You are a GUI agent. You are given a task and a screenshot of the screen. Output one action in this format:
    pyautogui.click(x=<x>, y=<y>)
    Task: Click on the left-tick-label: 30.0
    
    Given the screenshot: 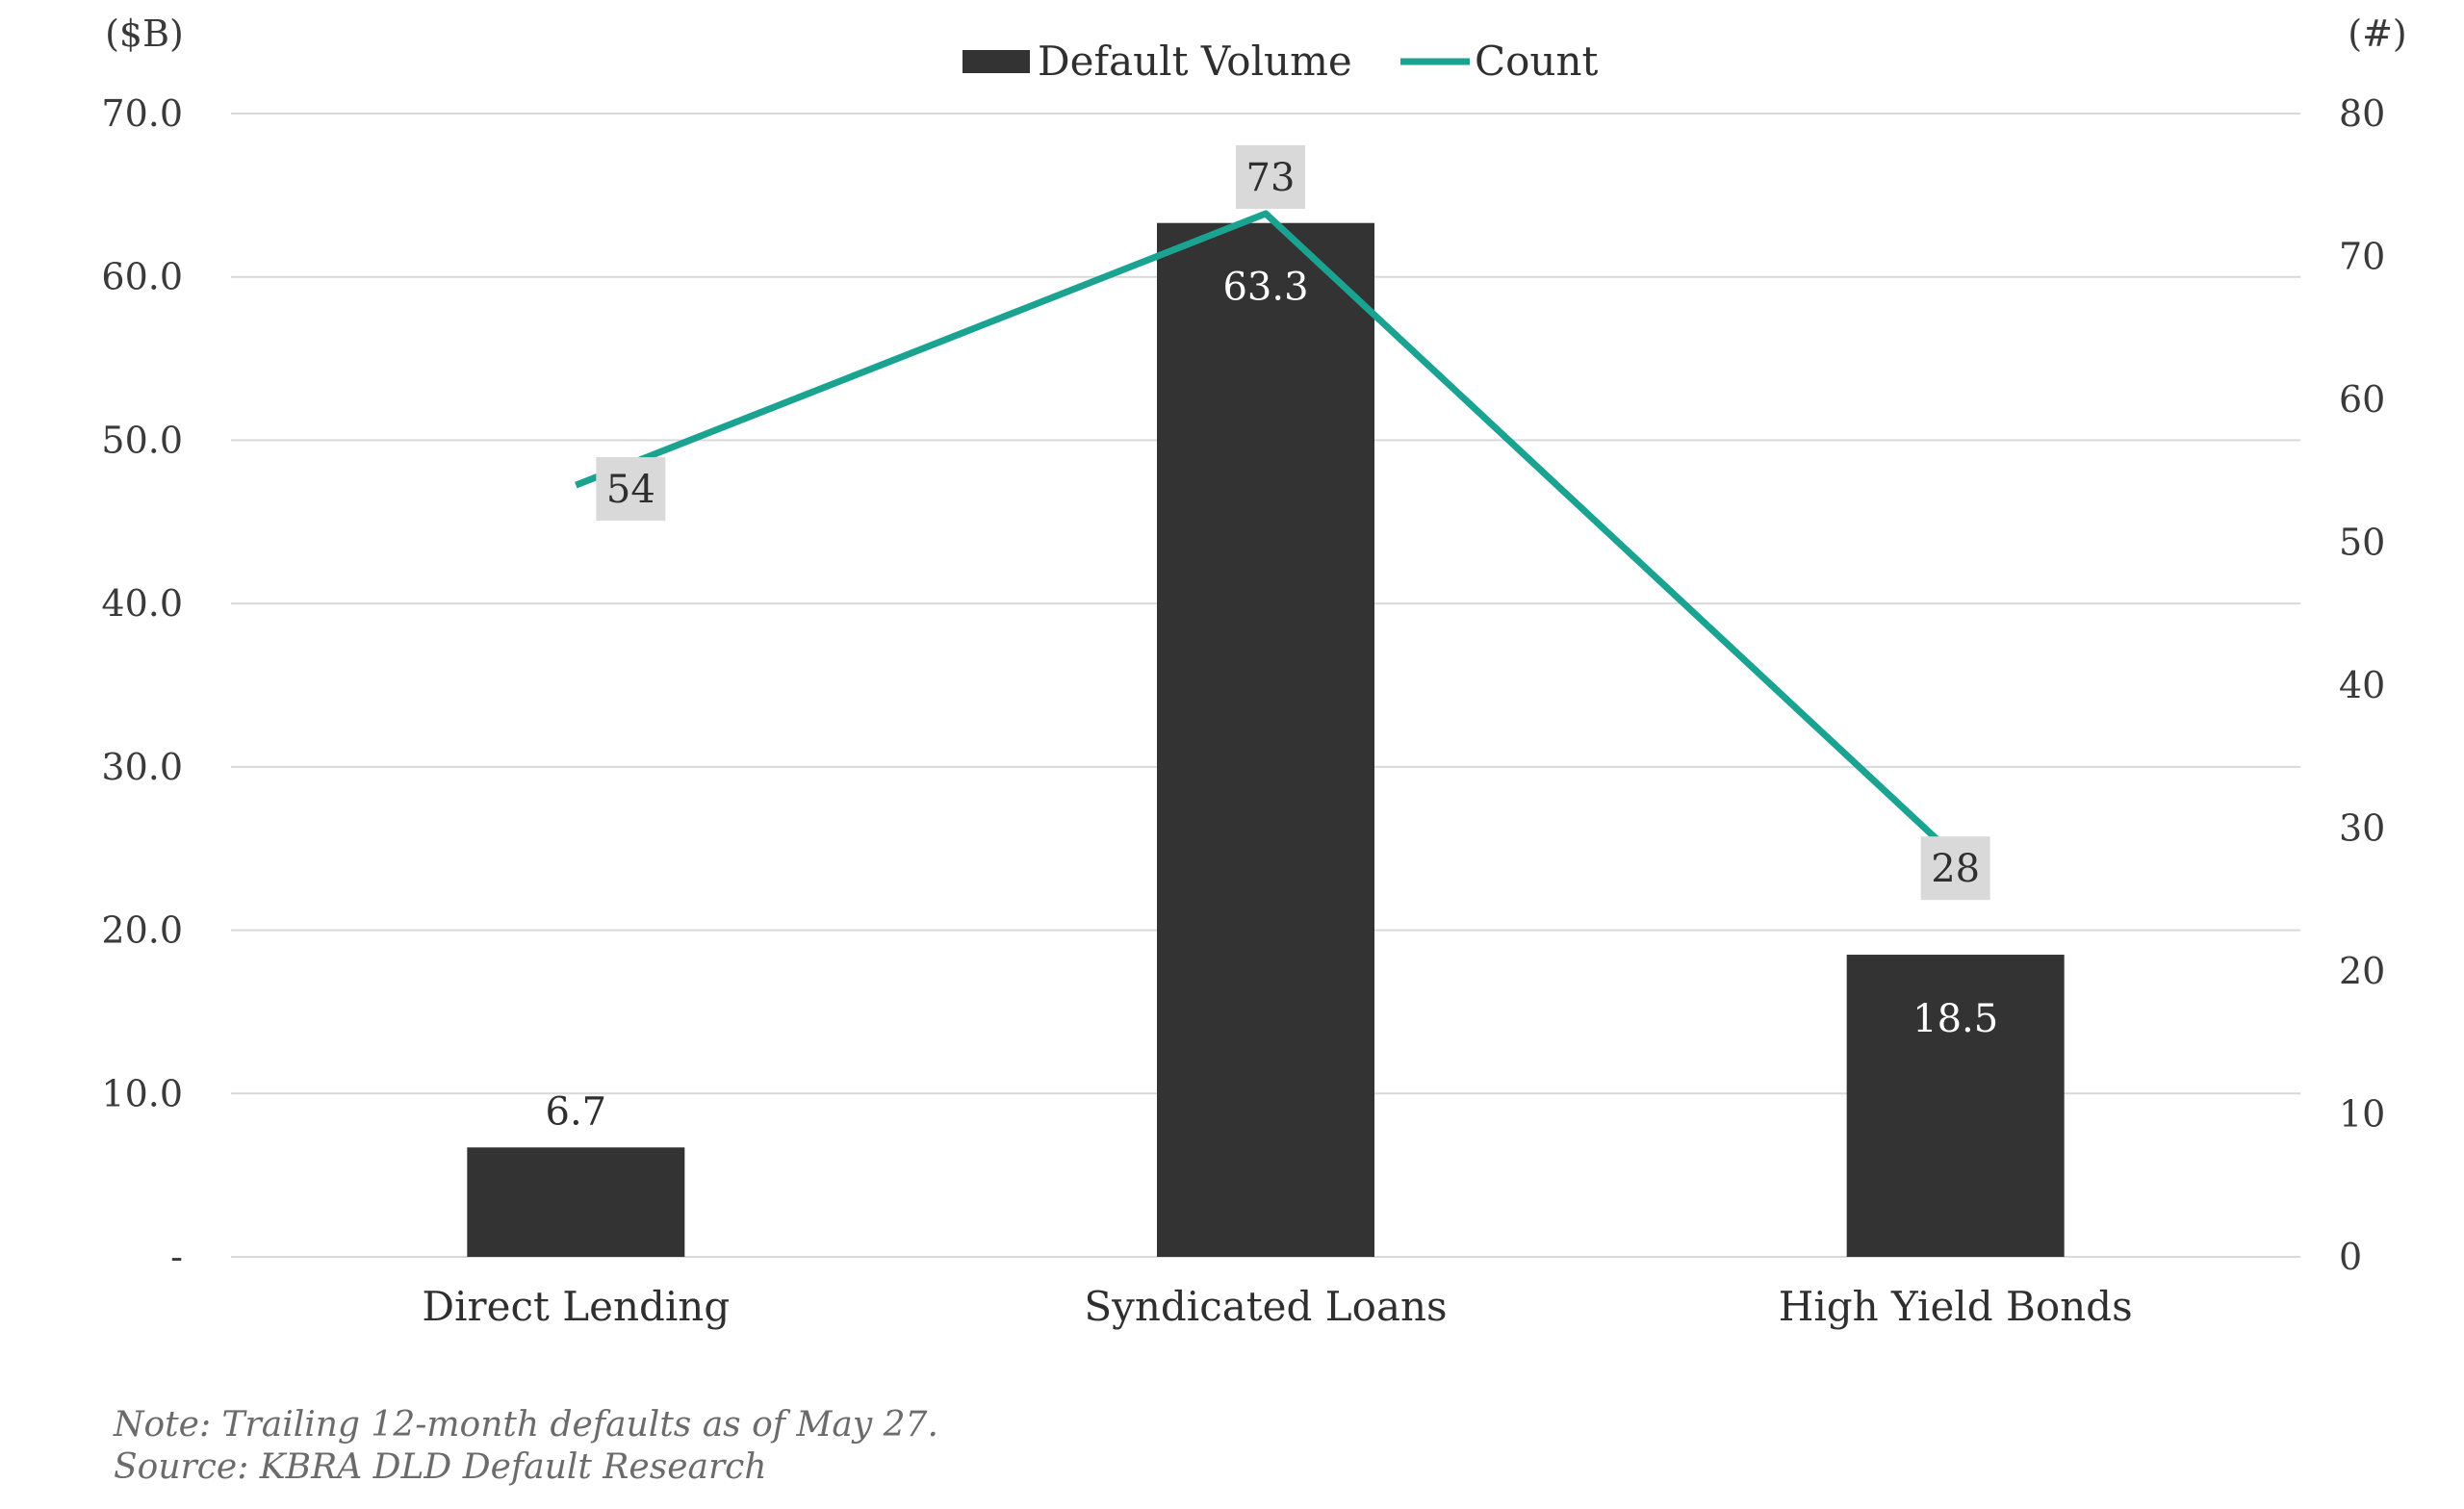 What is the action you would take?
    pyautogui.click(x=142, y=767)
    